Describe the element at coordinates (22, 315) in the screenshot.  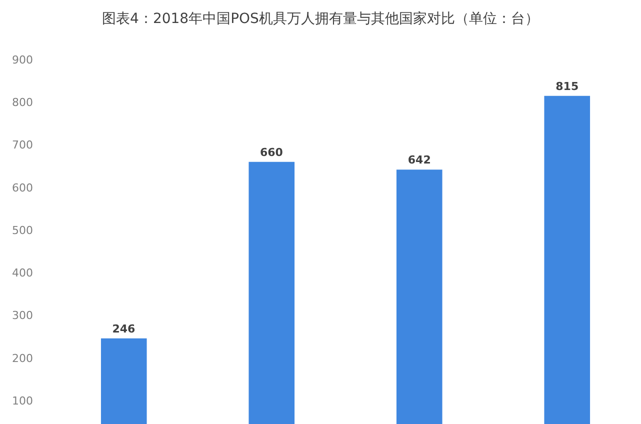
I see `y-tick-label: 300` at that location.